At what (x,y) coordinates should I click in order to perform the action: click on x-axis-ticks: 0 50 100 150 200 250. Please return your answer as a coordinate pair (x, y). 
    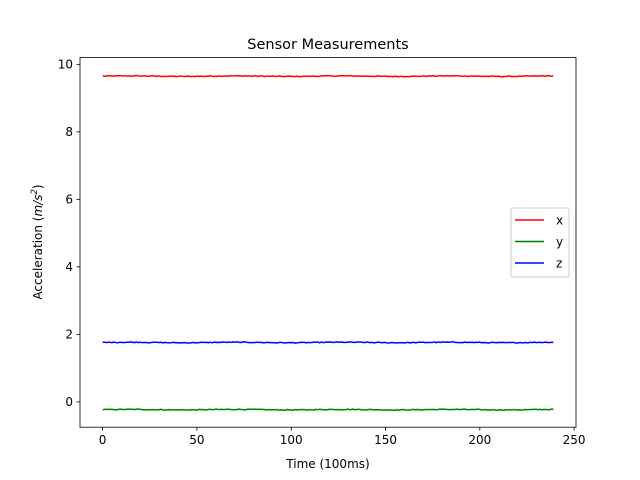
    Looking at the image, I should click on (342, 437).